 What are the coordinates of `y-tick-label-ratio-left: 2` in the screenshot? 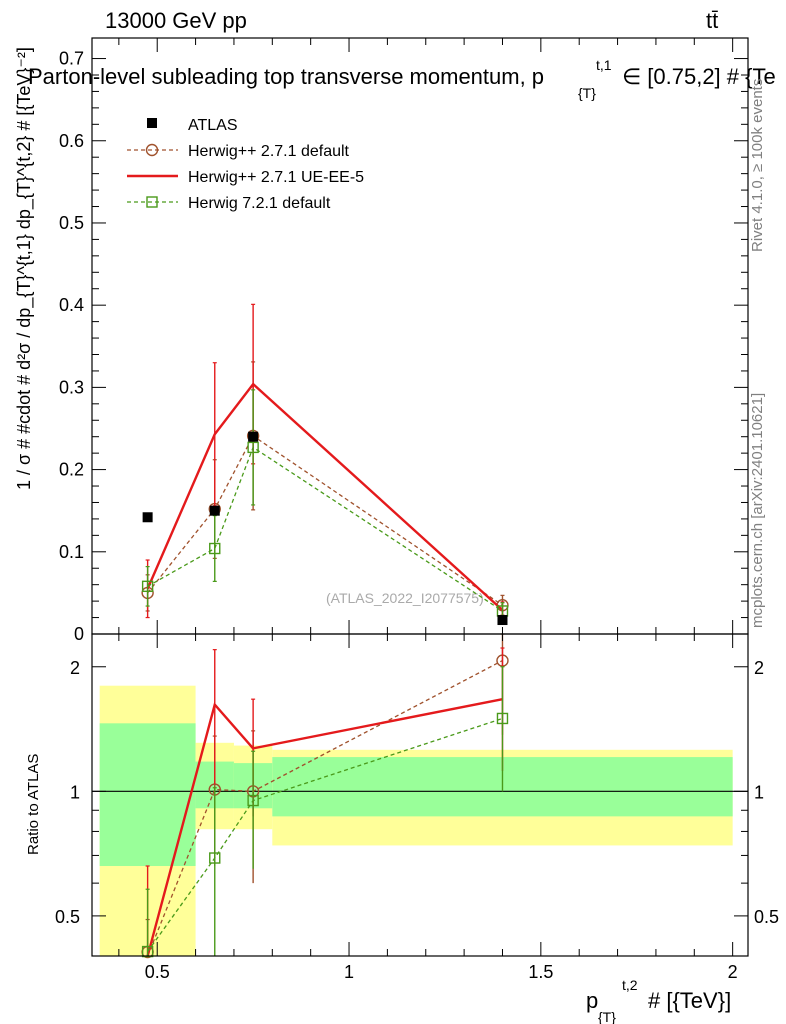 It's located at (75, 668).